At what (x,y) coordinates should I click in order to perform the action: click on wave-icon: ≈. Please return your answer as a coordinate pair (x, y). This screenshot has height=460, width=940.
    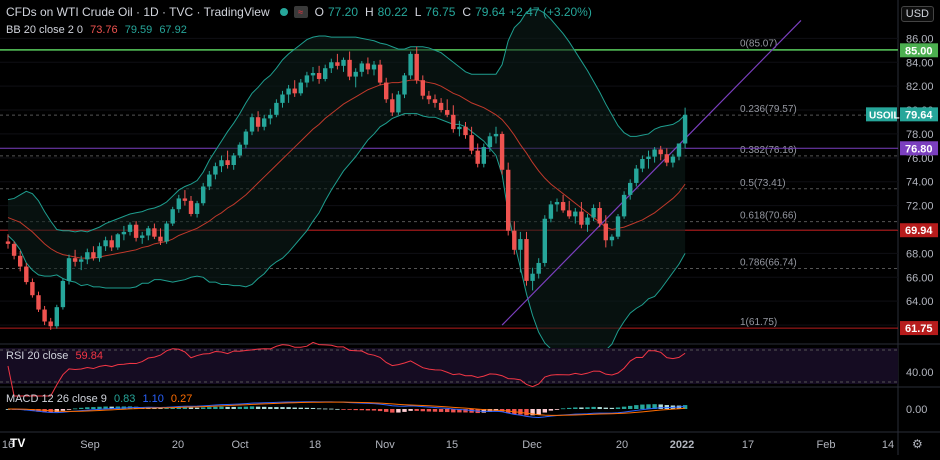
    Looking at the image, I should click on (300, 12).